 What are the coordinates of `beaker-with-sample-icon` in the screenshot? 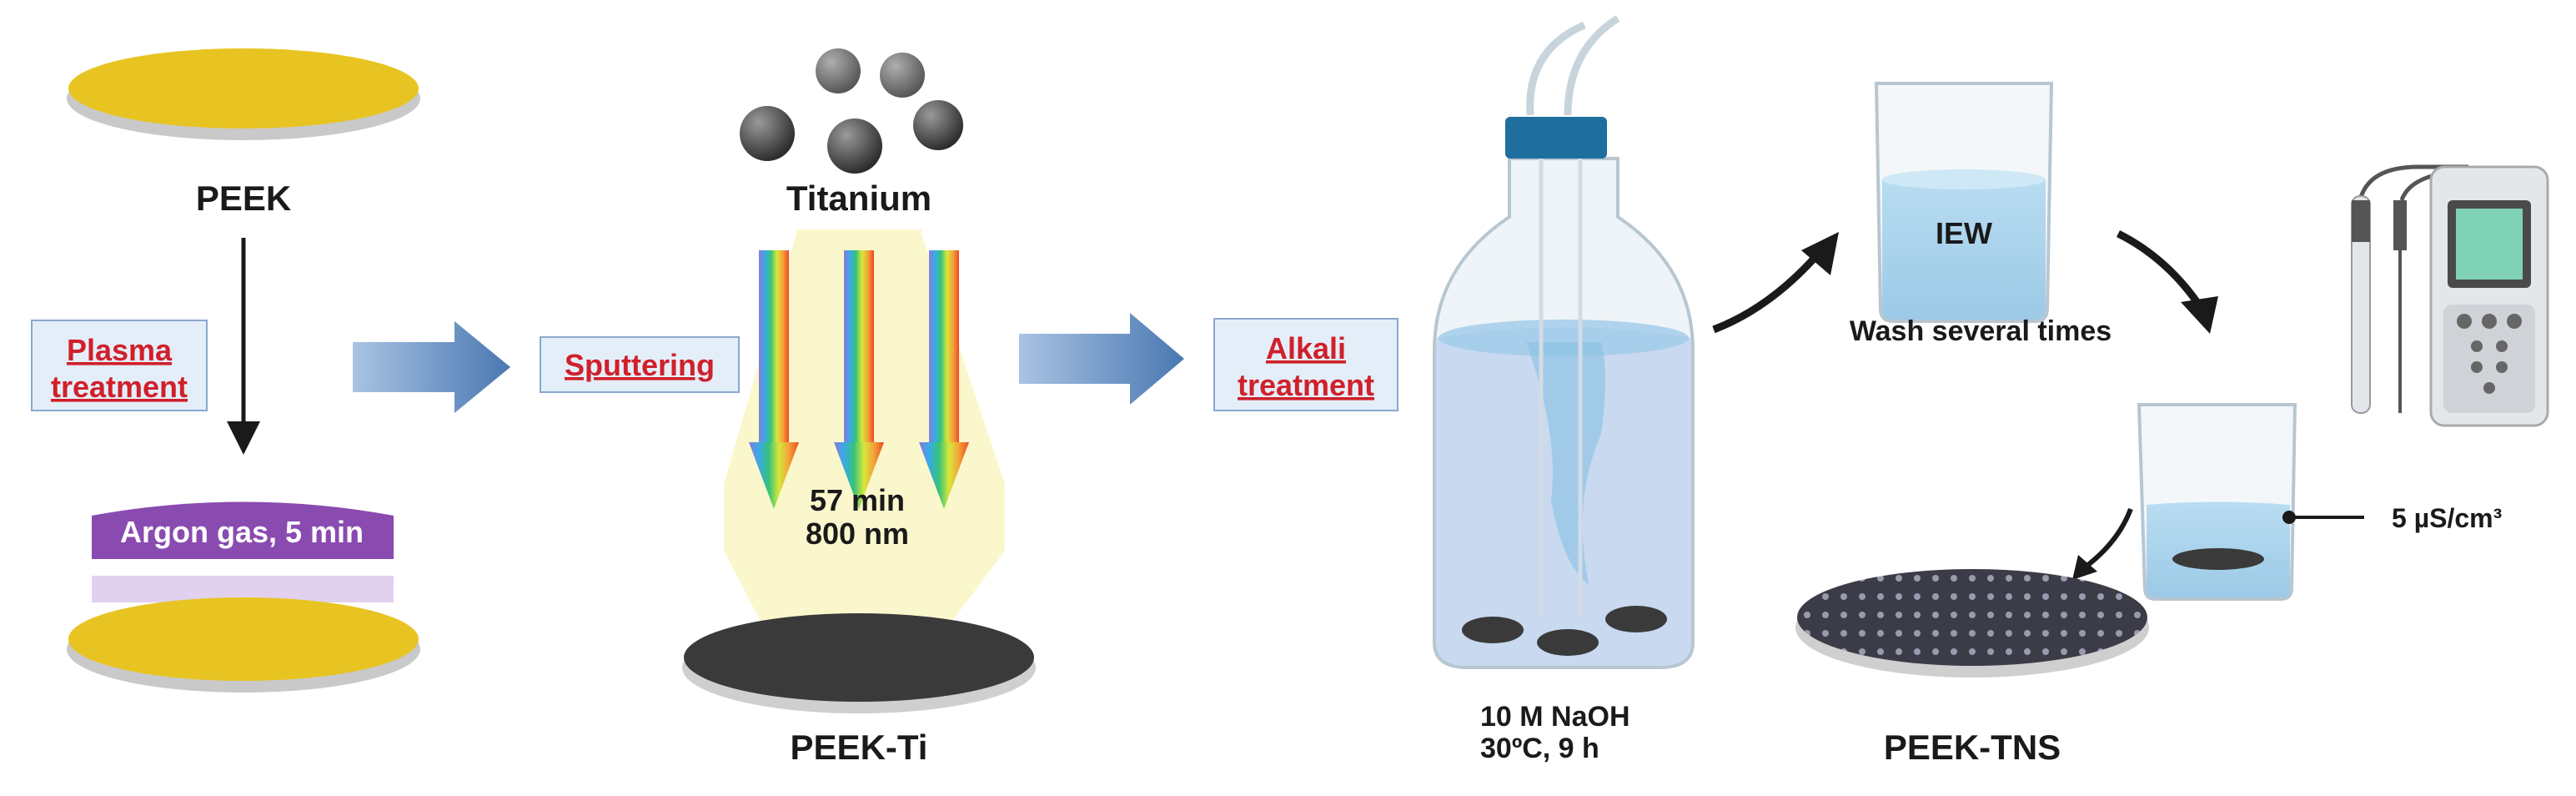 It's located at (2217, 502).